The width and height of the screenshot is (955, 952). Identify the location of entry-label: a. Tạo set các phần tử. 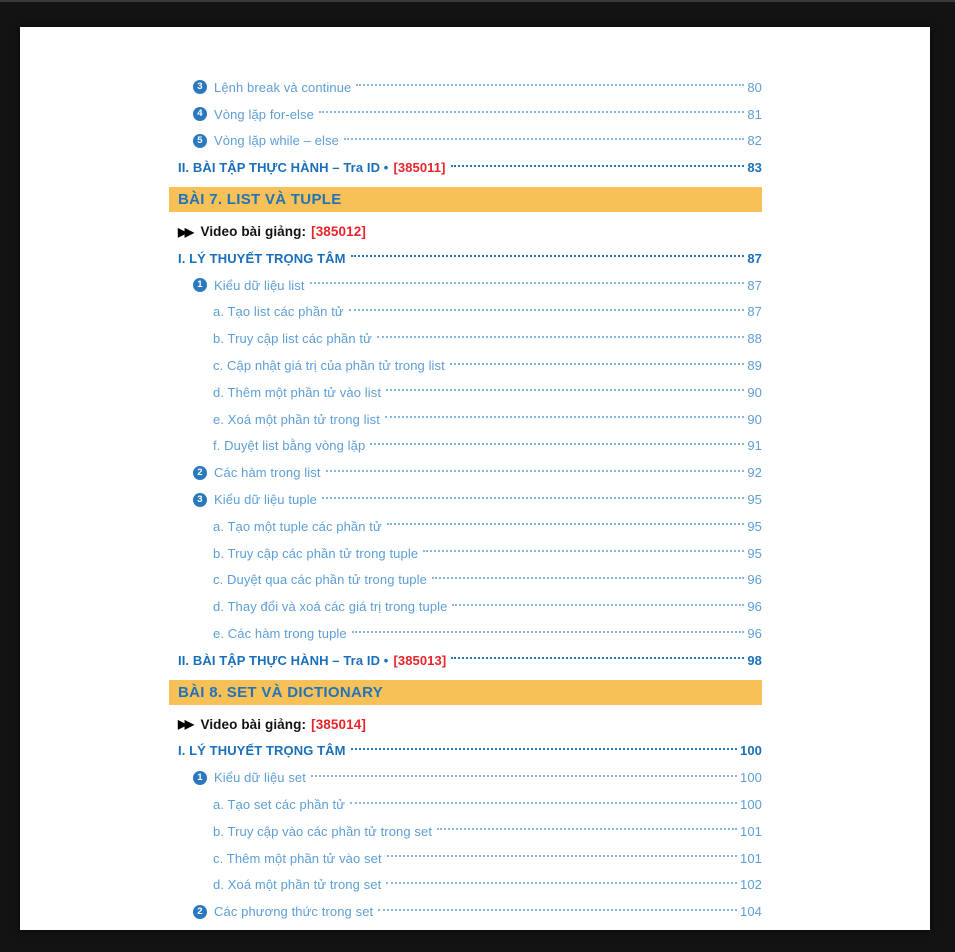
(279, 805).